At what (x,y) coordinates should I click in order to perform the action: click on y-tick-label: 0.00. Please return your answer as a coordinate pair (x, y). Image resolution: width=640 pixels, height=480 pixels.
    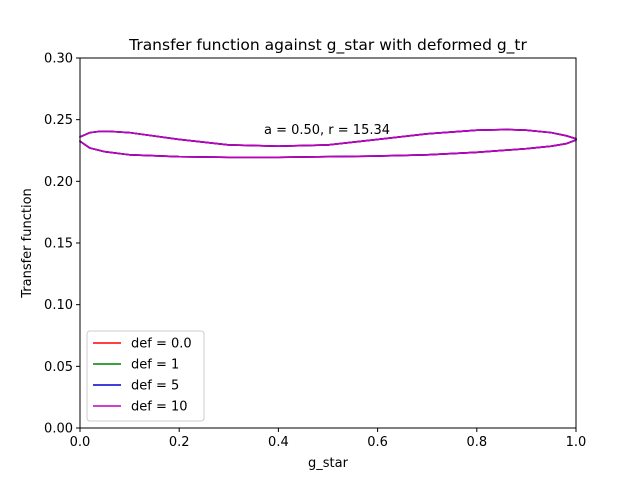
    Looking at the image, I should click on (58, 429).